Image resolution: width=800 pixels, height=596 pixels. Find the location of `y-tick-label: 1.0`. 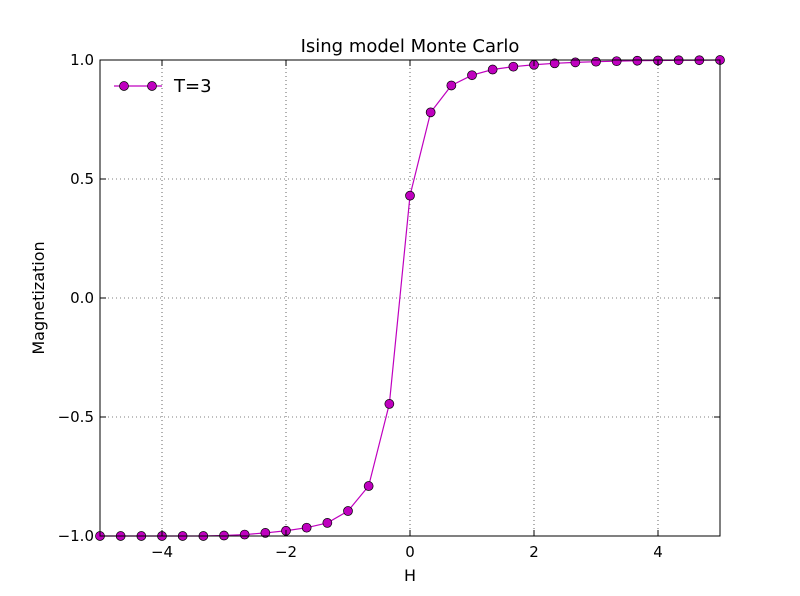

y-tick-label: 1.0 is located at coordinates (82, 60).